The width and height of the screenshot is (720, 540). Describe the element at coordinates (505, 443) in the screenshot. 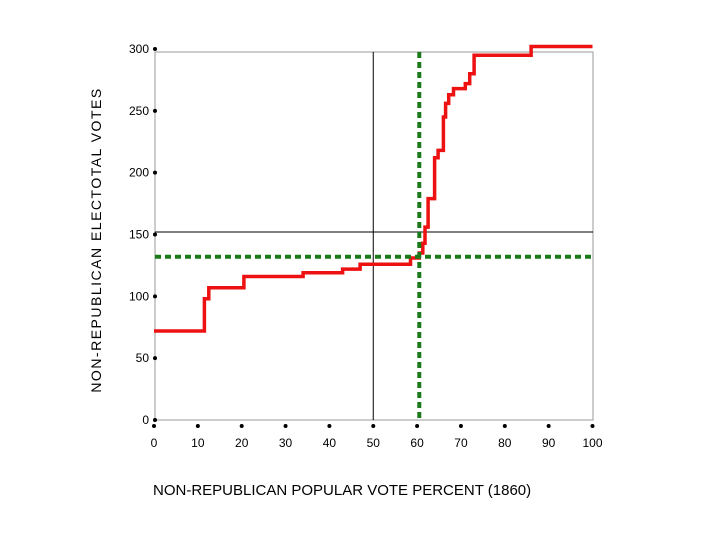

I see `x-tick-label: 80` at that location.